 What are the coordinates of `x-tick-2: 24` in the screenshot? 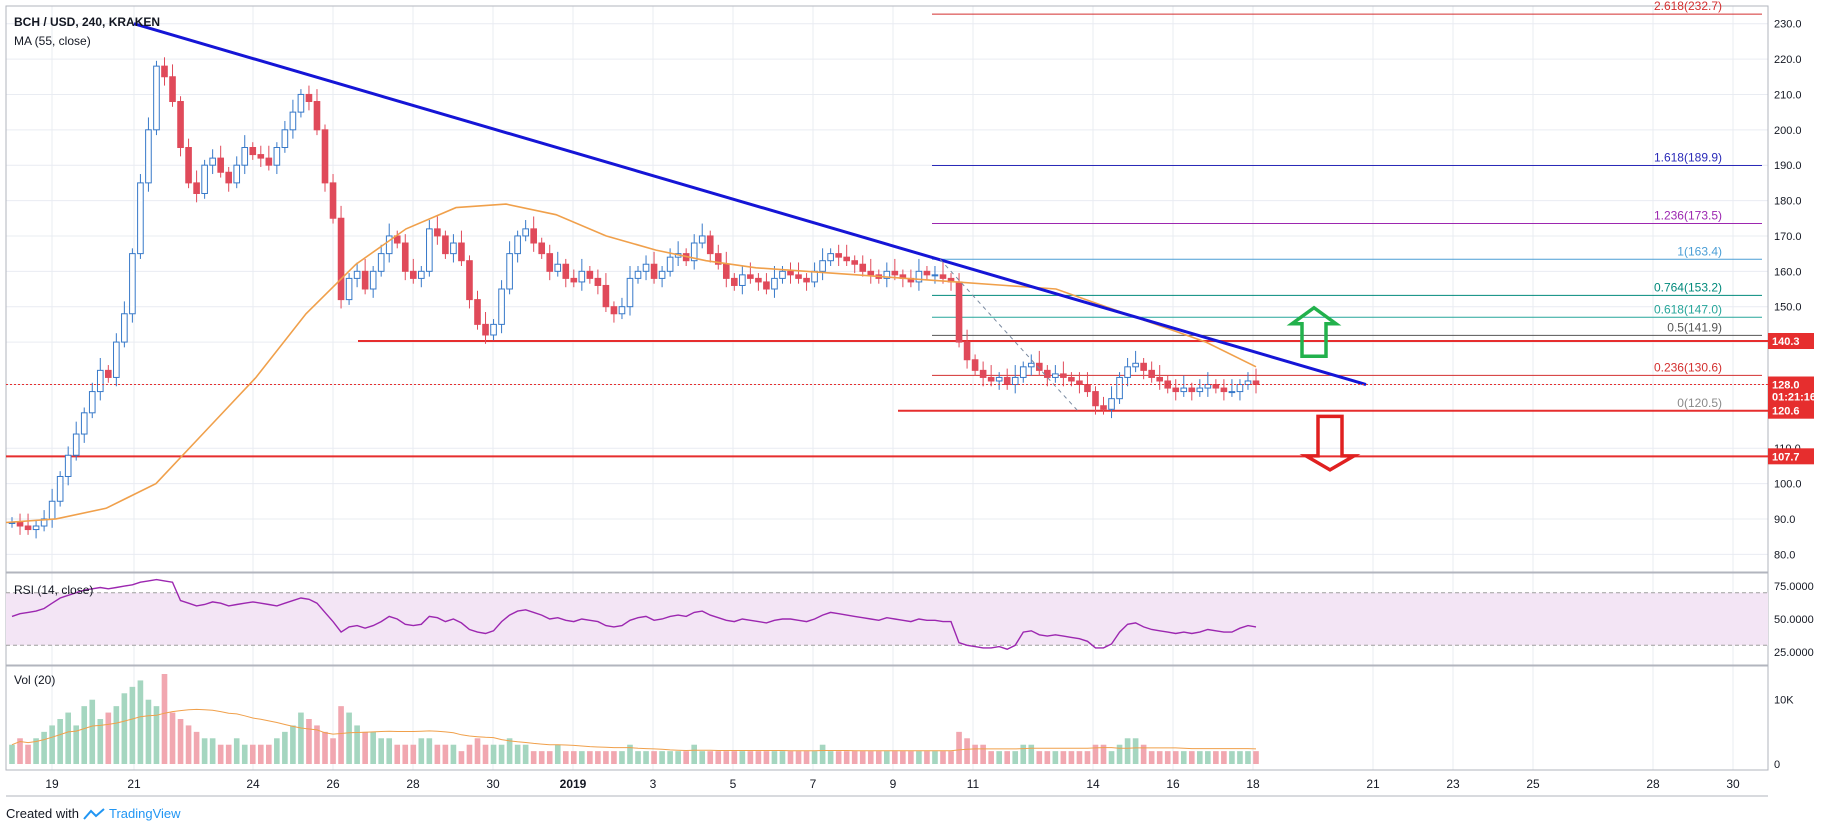 It's located at (253, 784).